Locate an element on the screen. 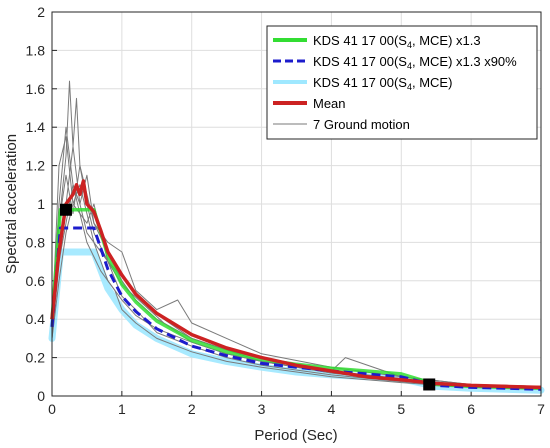  legend-text: , MCE) x1.3 is located at coordinates (446, 40).